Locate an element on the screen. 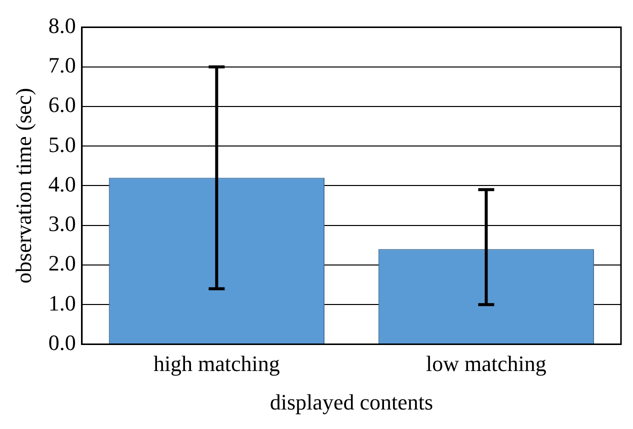 The width and height of the screenshot is (633, 429). y-tick-label: 3.0 is located at coordinates (62, 223).